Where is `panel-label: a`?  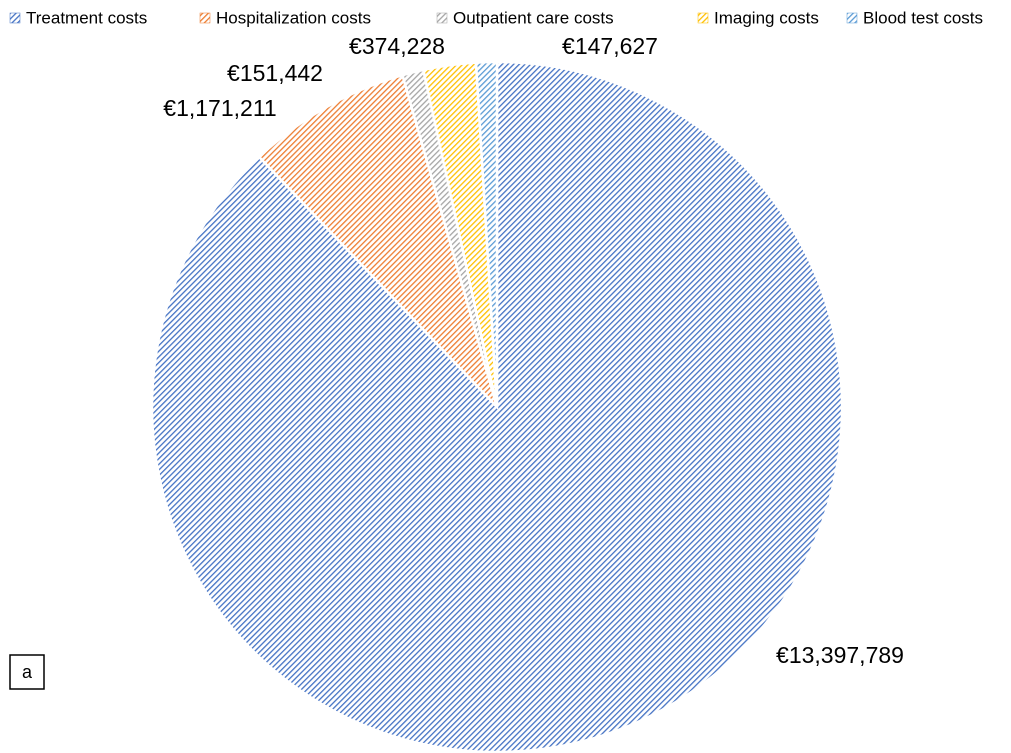 panel-label: a is located at coordinates (27, 672).